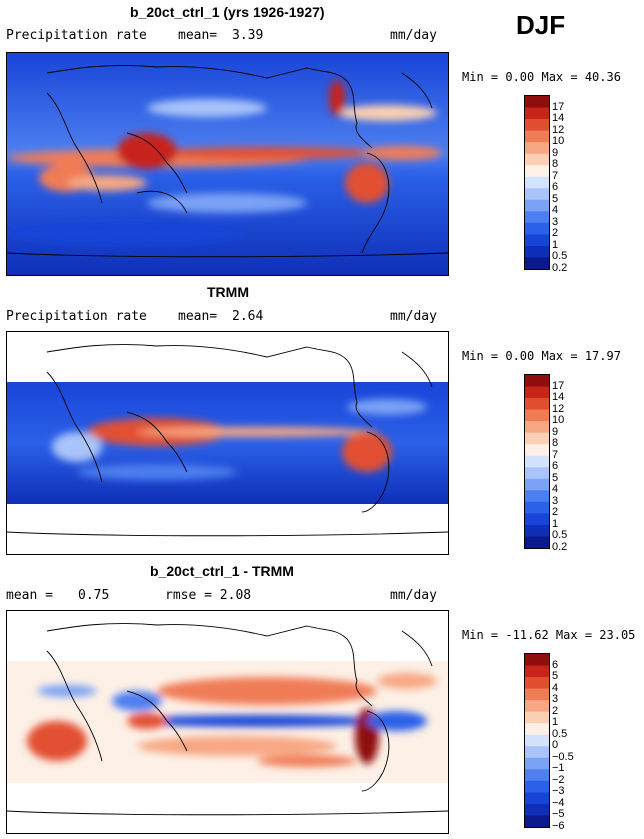  Describe the element at coordinates (541, 77) in the screenshot. I see `panel1-min-max: Min = 0.00 Max = 40.36` at that location.